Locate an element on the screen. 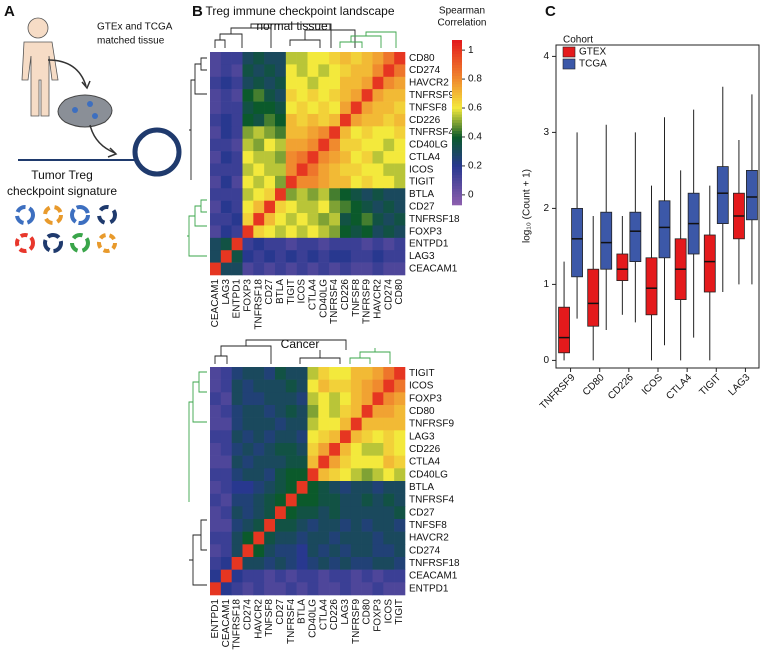 This screenshot has height=650, width=764. column-label: FOXP3 is located at coordinates (248, 295).